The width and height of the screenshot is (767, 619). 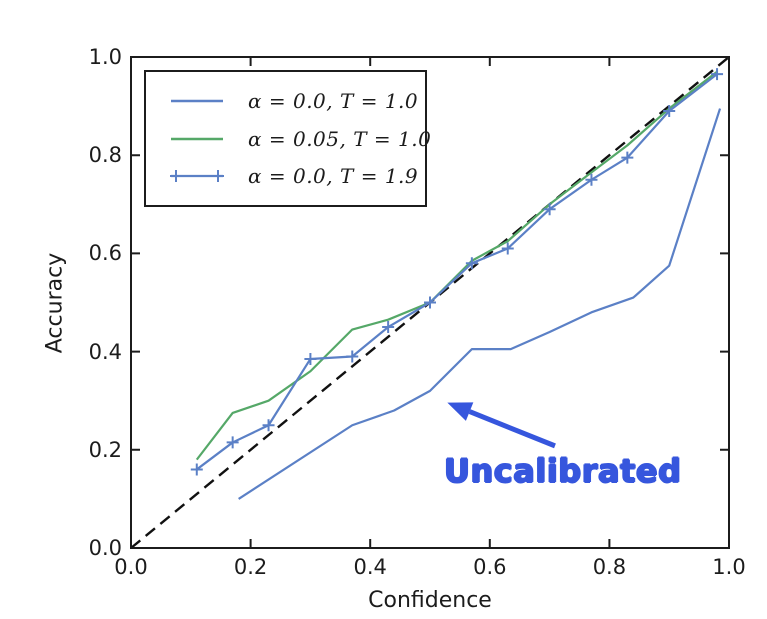 I want to click on legend-line-swatch-blue, so click(x=197, y=101).